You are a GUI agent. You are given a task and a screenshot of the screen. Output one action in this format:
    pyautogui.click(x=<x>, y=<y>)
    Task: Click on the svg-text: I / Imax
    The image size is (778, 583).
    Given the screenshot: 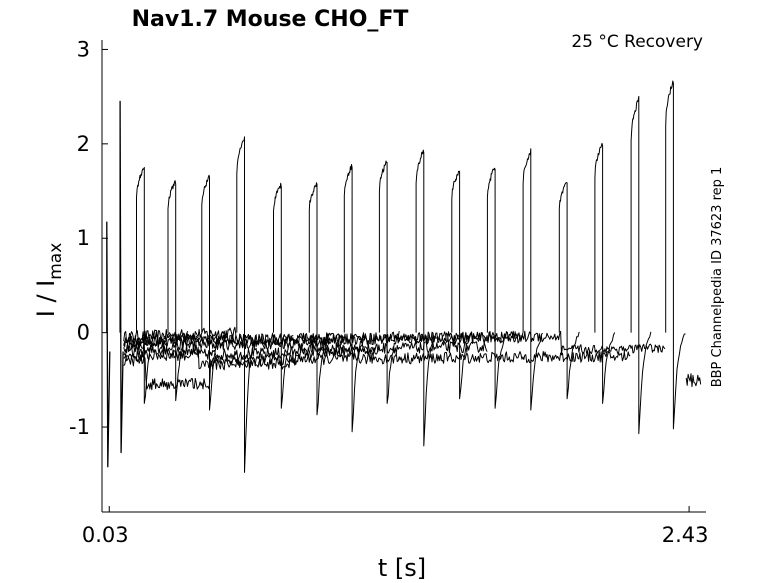 What is the action you would take?
    pyautogui.click(x=49, y=280)
    